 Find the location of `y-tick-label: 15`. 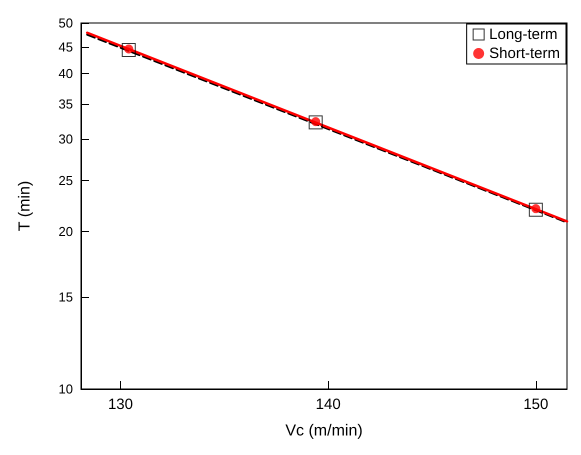

y-tick-label: 15 is located at coordinates (65, 296).